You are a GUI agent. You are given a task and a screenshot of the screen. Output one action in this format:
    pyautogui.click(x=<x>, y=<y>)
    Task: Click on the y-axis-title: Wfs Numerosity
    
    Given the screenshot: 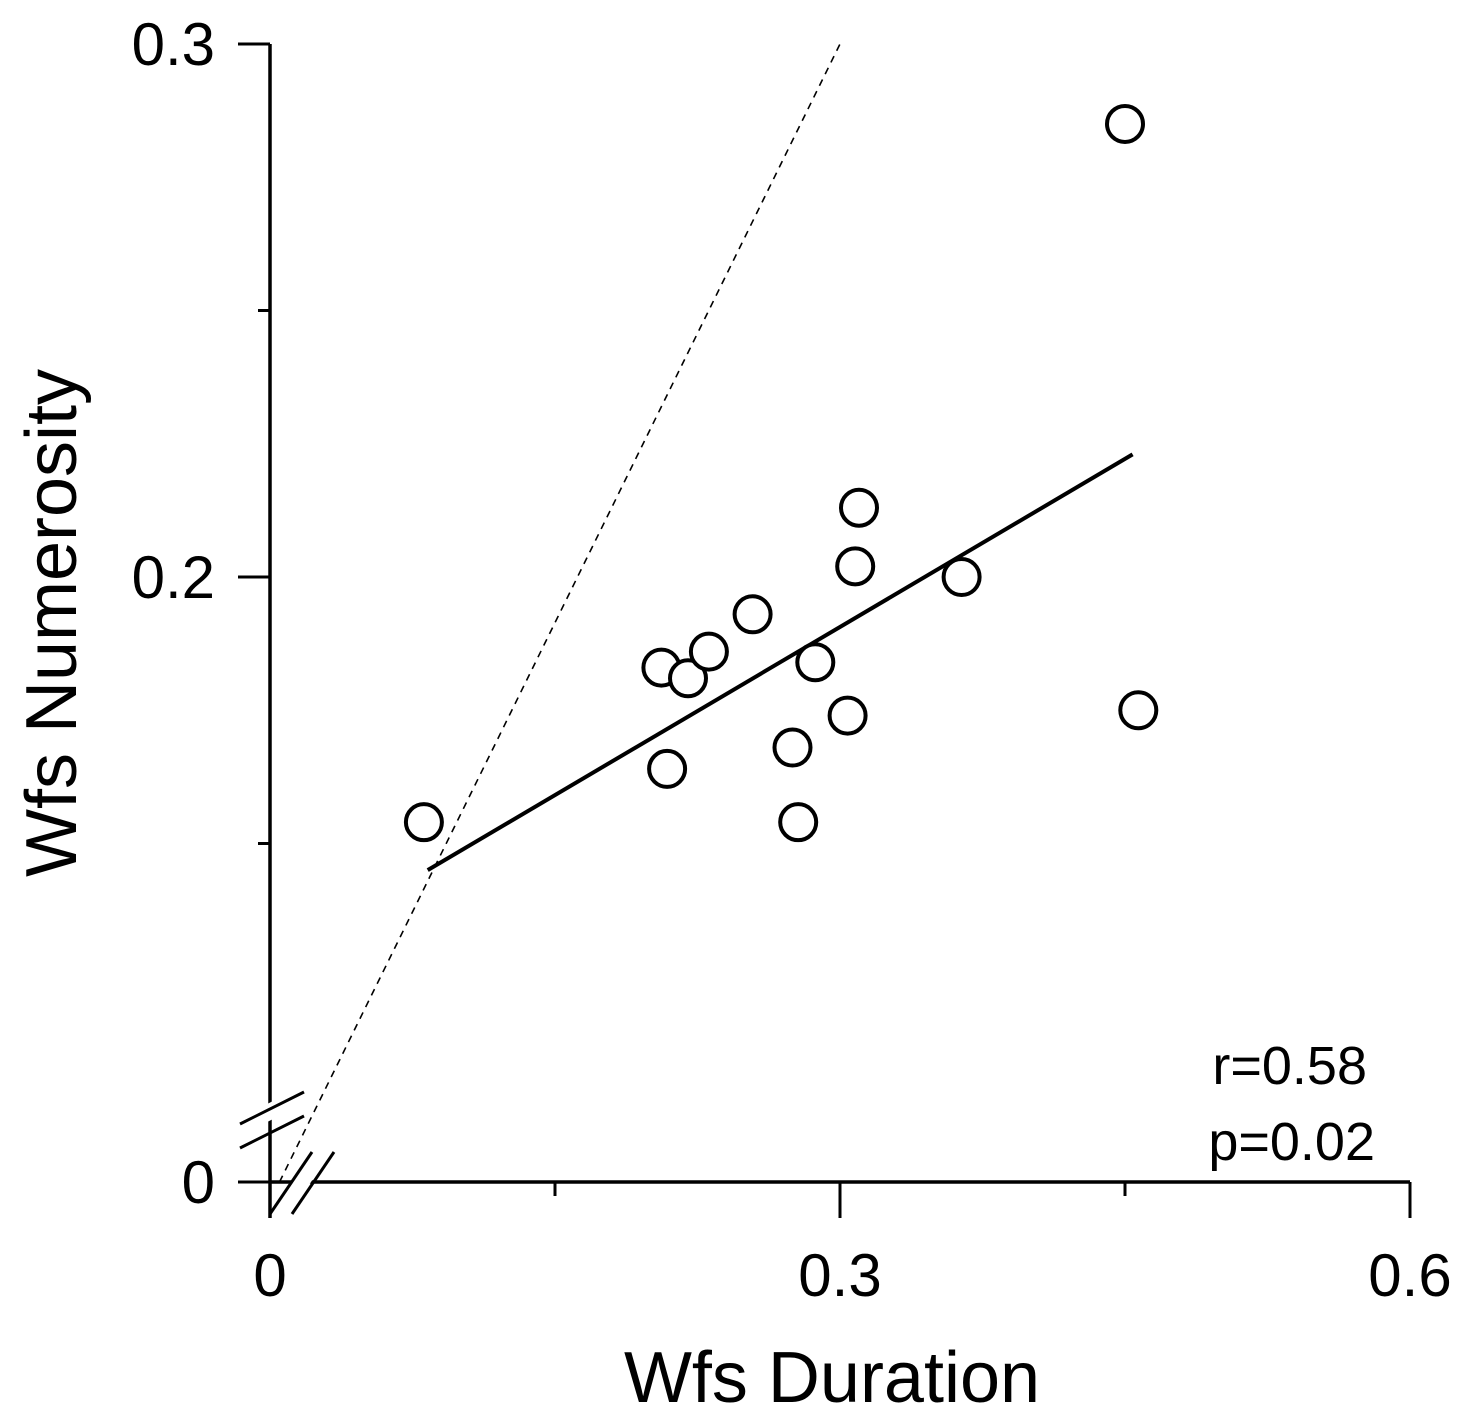 What is the action you would take?
    pyautogui.click(x=52, y=623)
    